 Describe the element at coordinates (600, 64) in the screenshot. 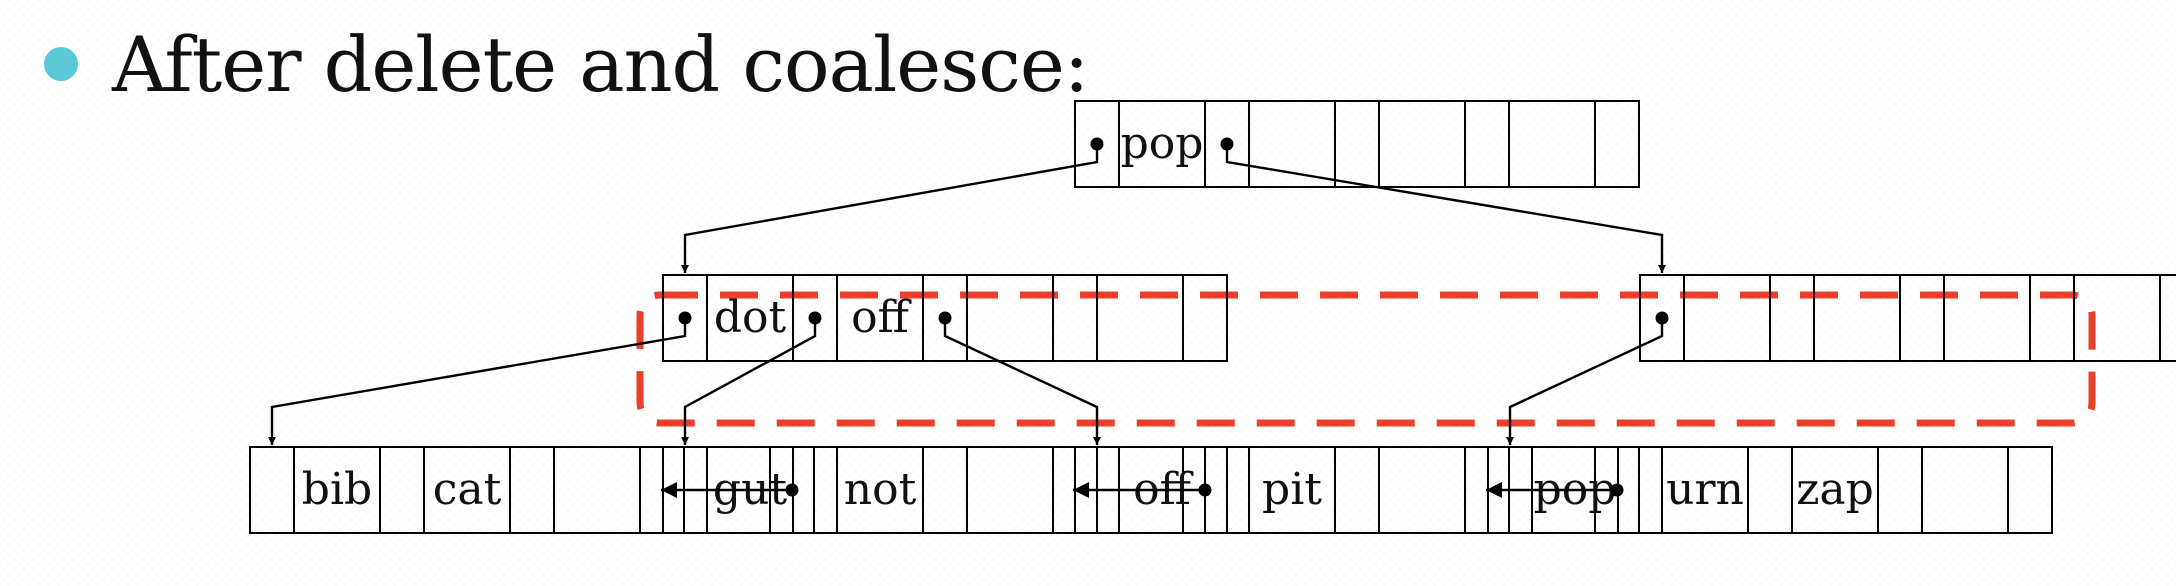

I see `heading-text: After delete and coalesce:` at that location.